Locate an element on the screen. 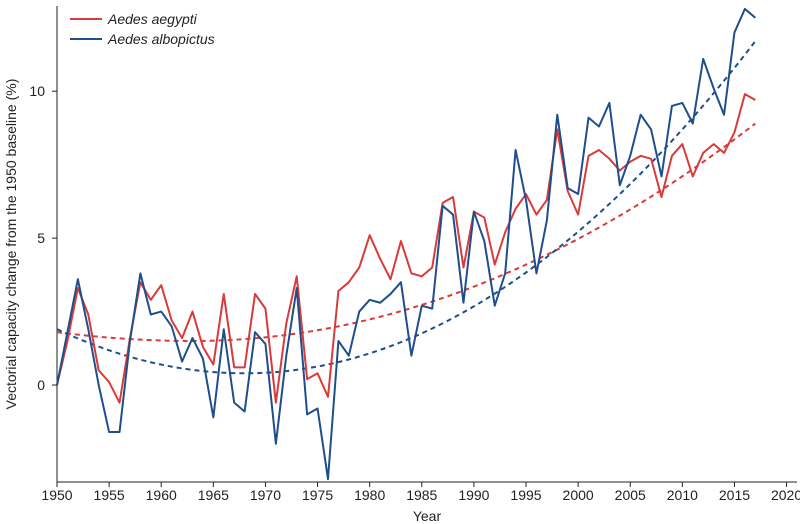 Image resolution: width=800 pixels, height=524 pixels. x-tick-label: 1995 is located at coordinates (525, 495).